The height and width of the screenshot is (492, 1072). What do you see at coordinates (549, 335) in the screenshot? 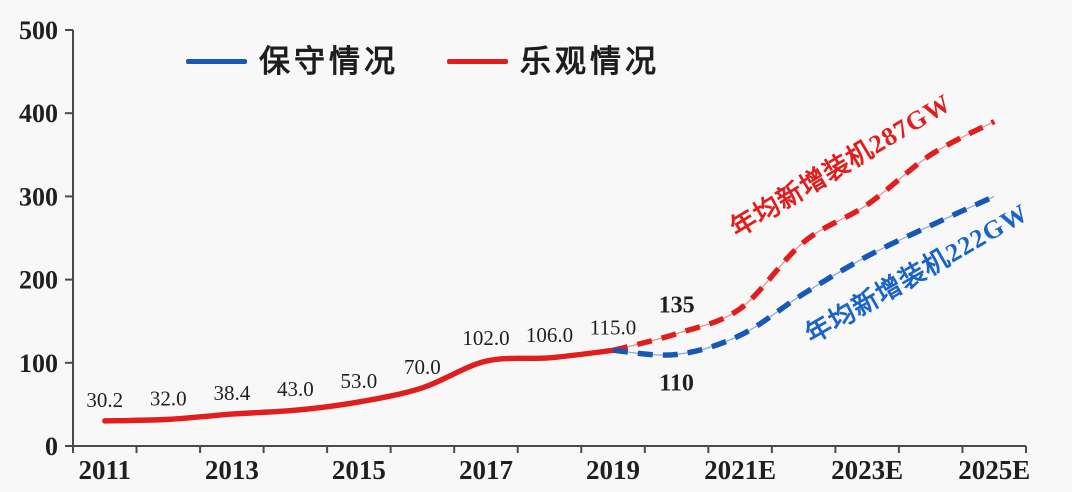
I see `point-label: 106.0` at bounding box center [549, 335].